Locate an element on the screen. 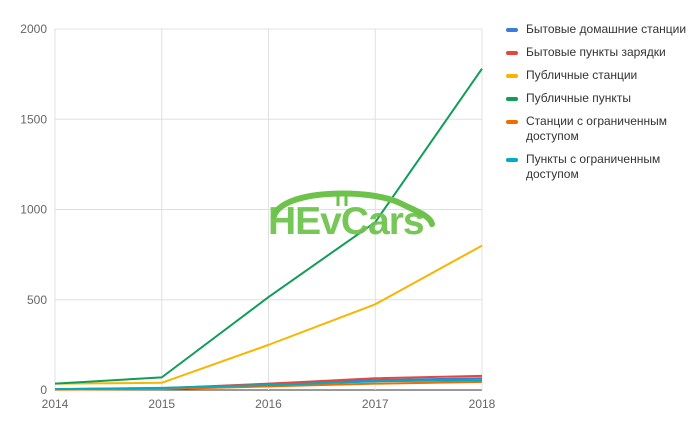 This screenshot has width=700, height=433. legend-item: Пункты с ограниченным доступом is located at coordinates (601, 167).